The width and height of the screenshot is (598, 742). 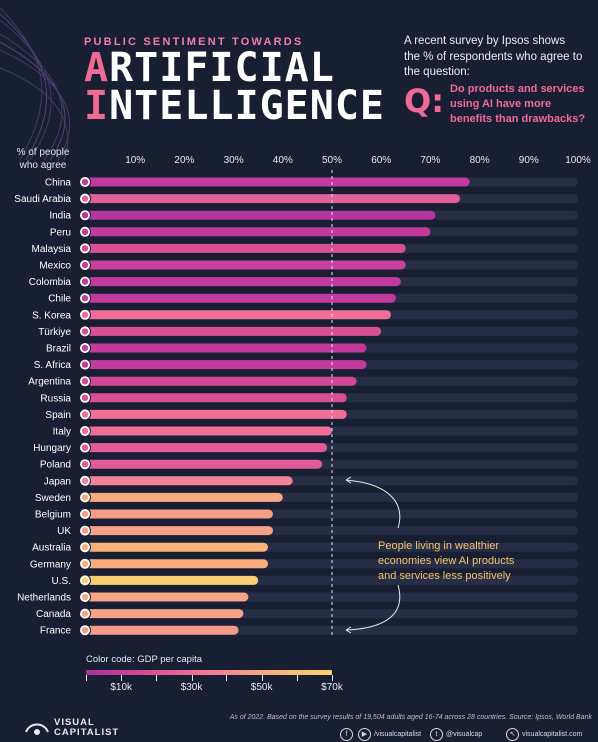 I want to click on social-website: ↖ visualcapitalist.com, so click(x=544, y=734).